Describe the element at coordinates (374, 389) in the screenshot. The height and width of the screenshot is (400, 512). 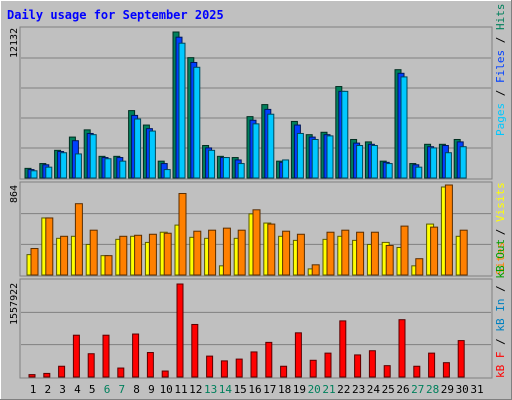
I see `x-tick-label-24: 24` at that location.